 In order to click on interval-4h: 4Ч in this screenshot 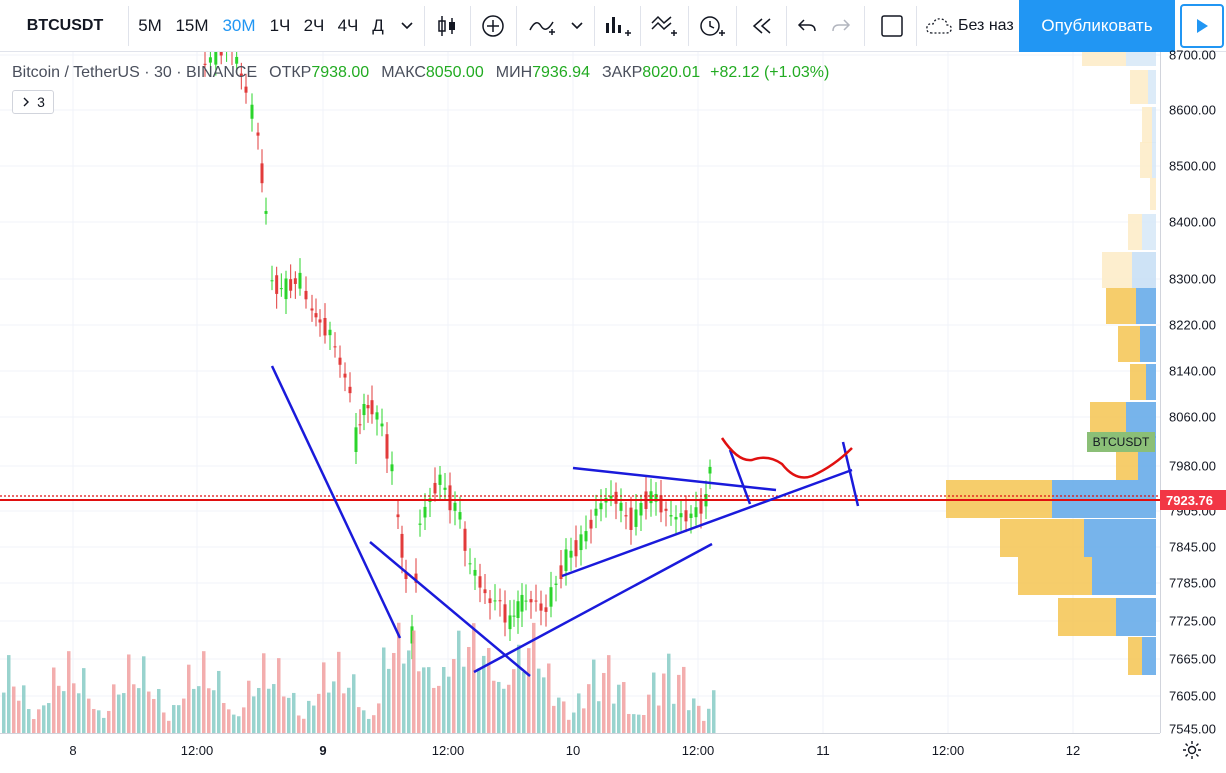, I will do `click(348, 25)`.